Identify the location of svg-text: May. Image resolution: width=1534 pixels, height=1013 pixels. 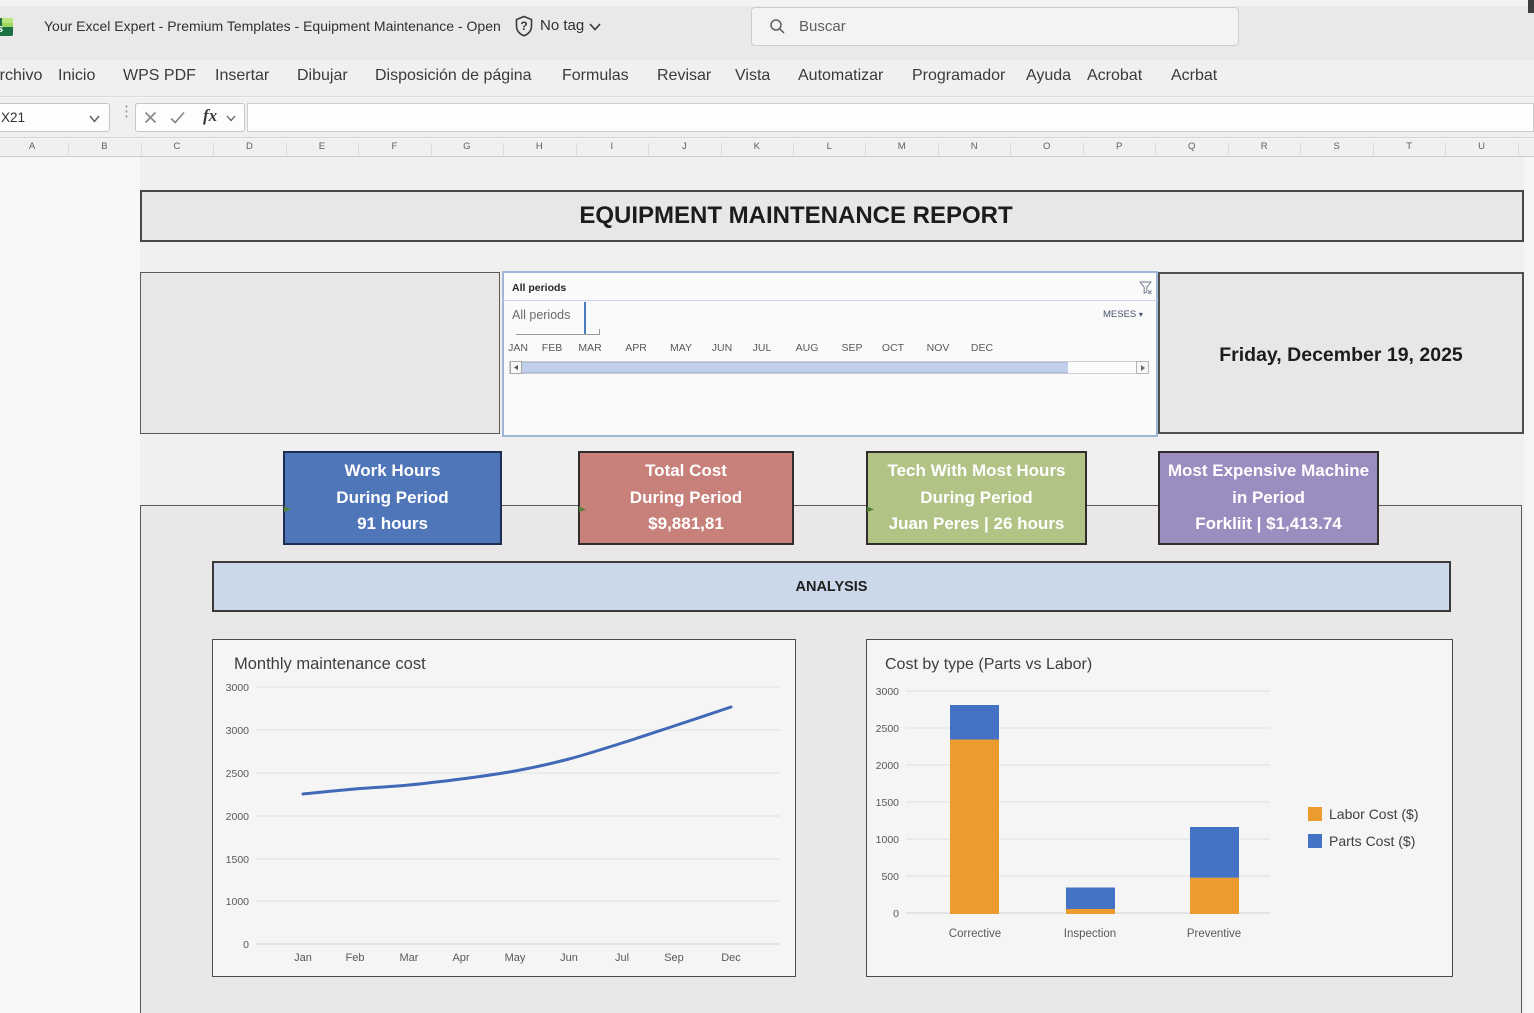
(515, 958).